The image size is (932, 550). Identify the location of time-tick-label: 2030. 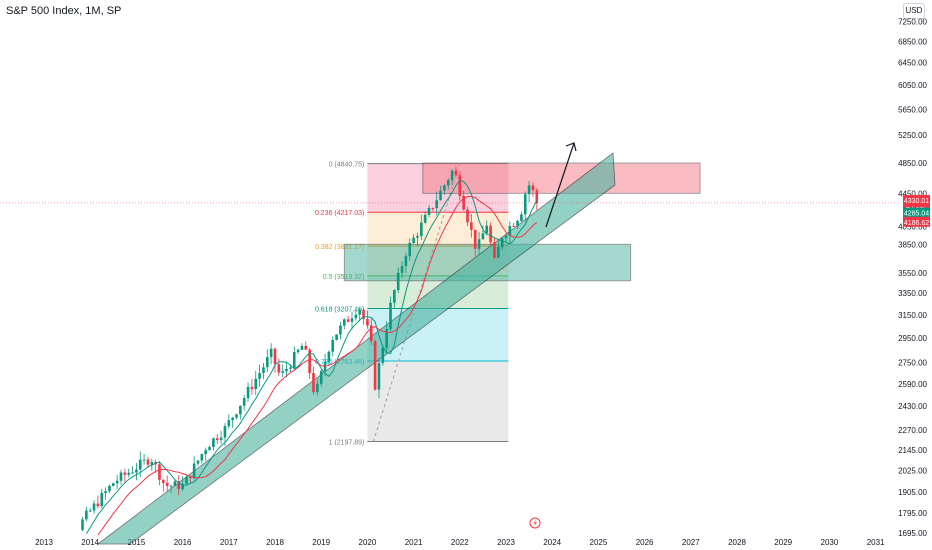
(830, 542).